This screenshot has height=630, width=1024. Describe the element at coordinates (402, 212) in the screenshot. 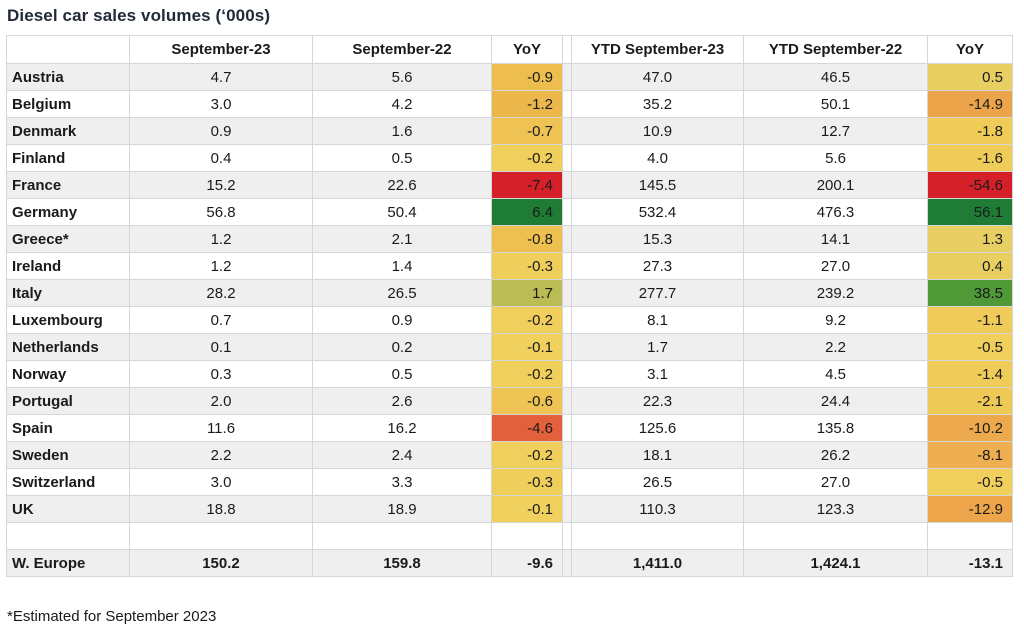

I see `sep22-cell: 50.4` at that location.